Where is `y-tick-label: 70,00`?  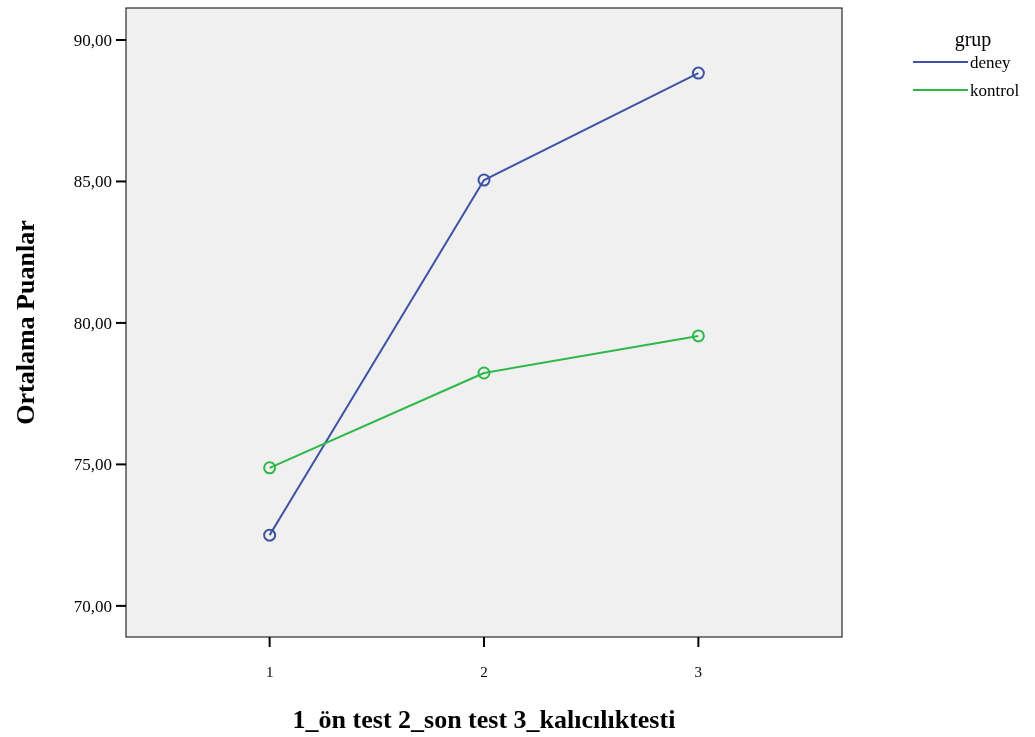
y-tick-label: 70,00 is located at coordinates (92, 606).